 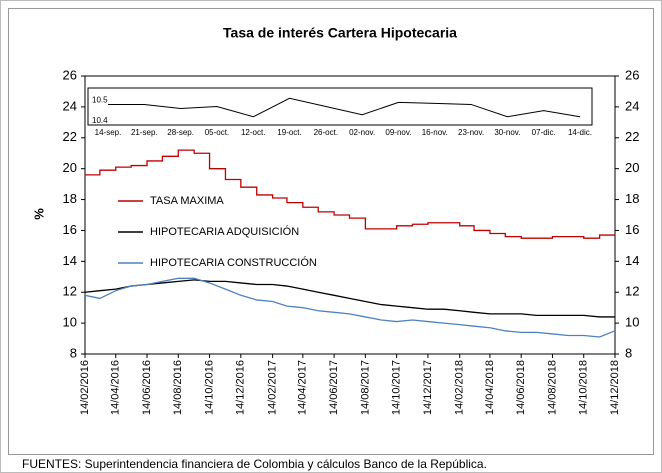 I want to click on inset-x-tick-label: 05-oct., so click(x=217, y=132).